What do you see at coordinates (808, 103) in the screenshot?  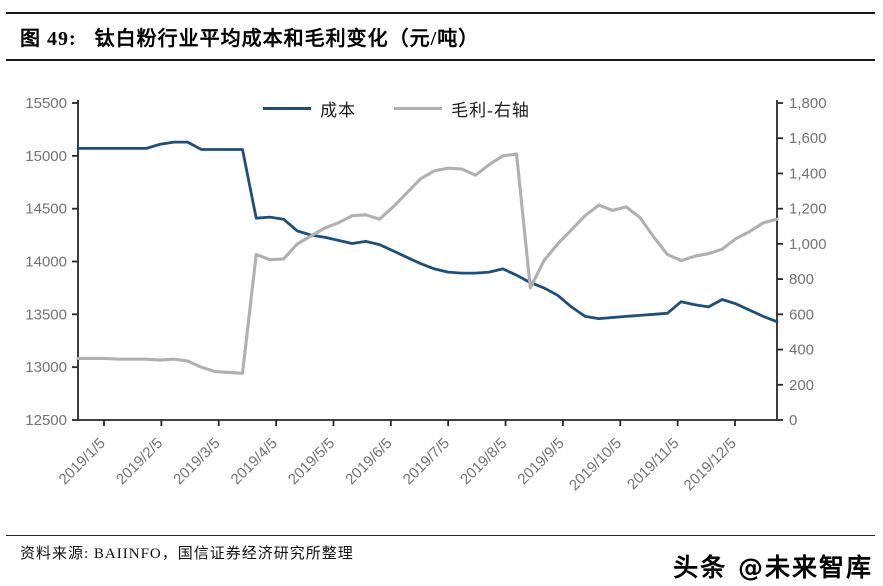 I see `y-axis-right-label: 1,800` at bounding box center [808, 103].